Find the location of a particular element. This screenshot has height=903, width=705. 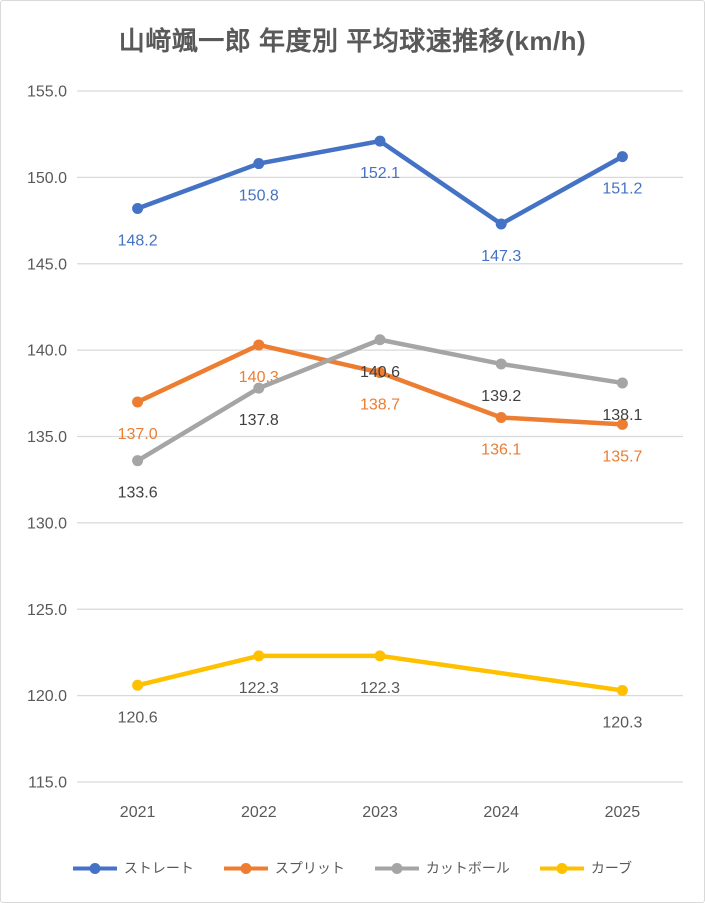

x-axis-tick-label: 2021 is located at coordinates (138, 812).